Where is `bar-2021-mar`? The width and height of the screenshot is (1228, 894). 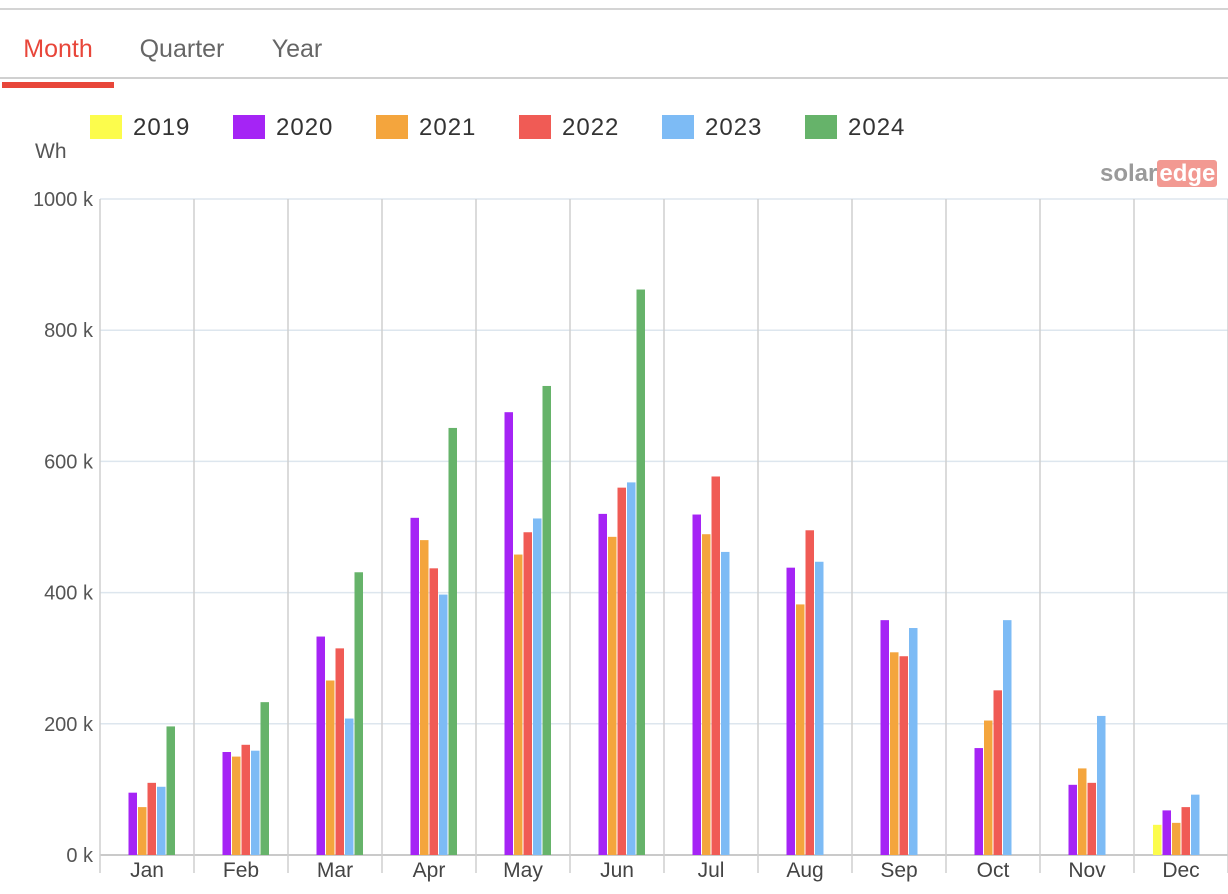
bar-2021-mar is located at coordinates (330, 767).